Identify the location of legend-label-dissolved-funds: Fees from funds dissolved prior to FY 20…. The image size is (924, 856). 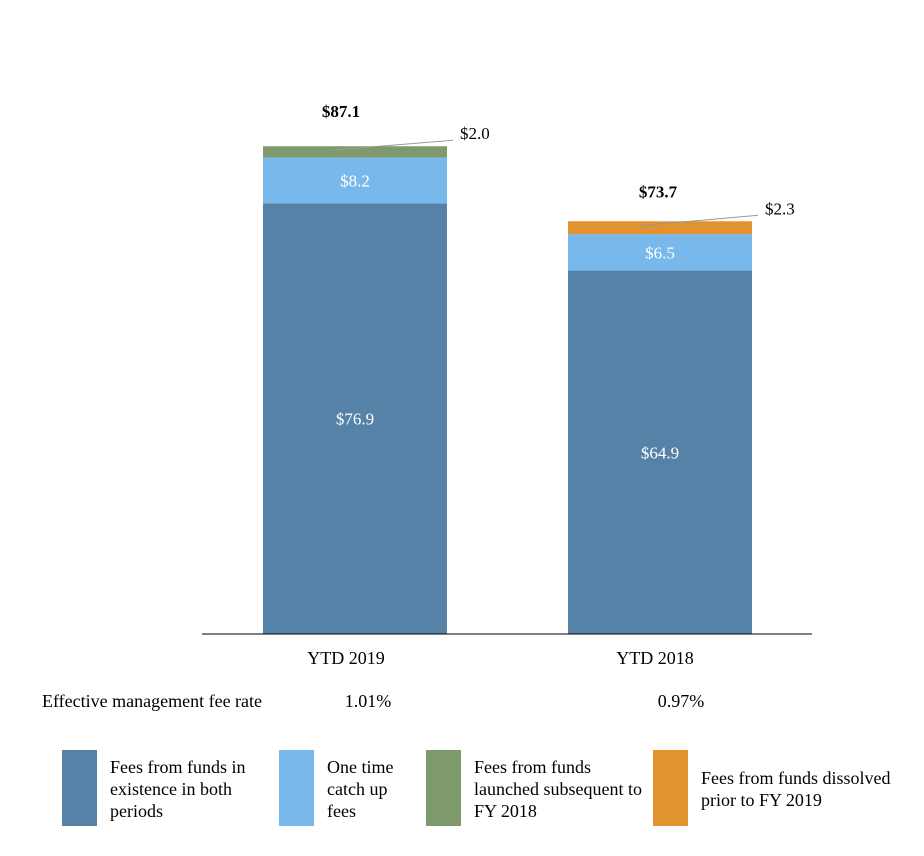
(796, 789).